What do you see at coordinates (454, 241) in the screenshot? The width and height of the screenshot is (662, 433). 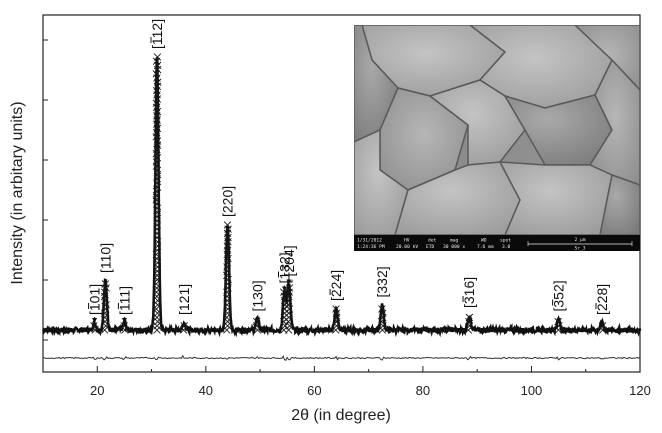 I see `sem-mag-label: mag` at bounding box center [454, 241].